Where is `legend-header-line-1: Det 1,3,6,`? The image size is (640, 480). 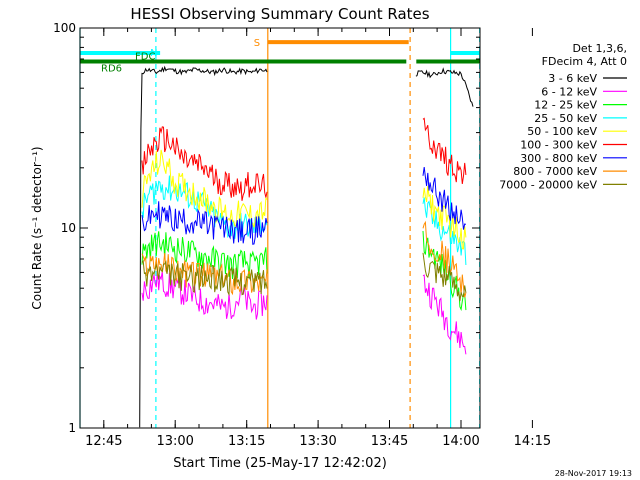
legend-header-line-1: Det 1,3,6, is located at coordinates (599, 48).